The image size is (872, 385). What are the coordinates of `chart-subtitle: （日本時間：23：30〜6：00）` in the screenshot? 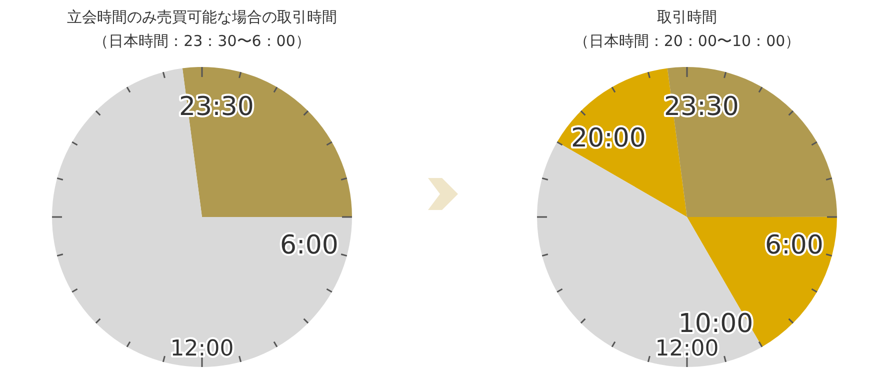 It's located at (202, 41).